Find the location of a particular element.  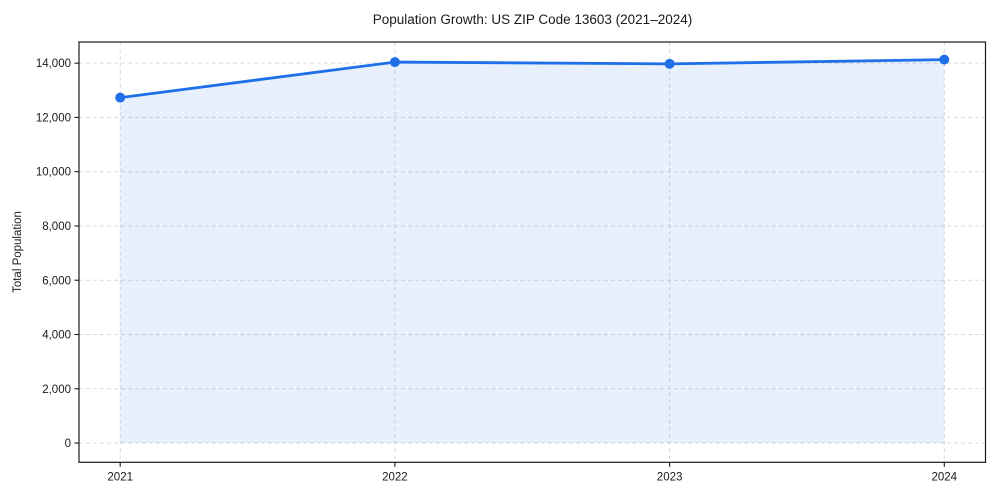

y-tick-label: 12,000 is located at coordinates (53, 118).